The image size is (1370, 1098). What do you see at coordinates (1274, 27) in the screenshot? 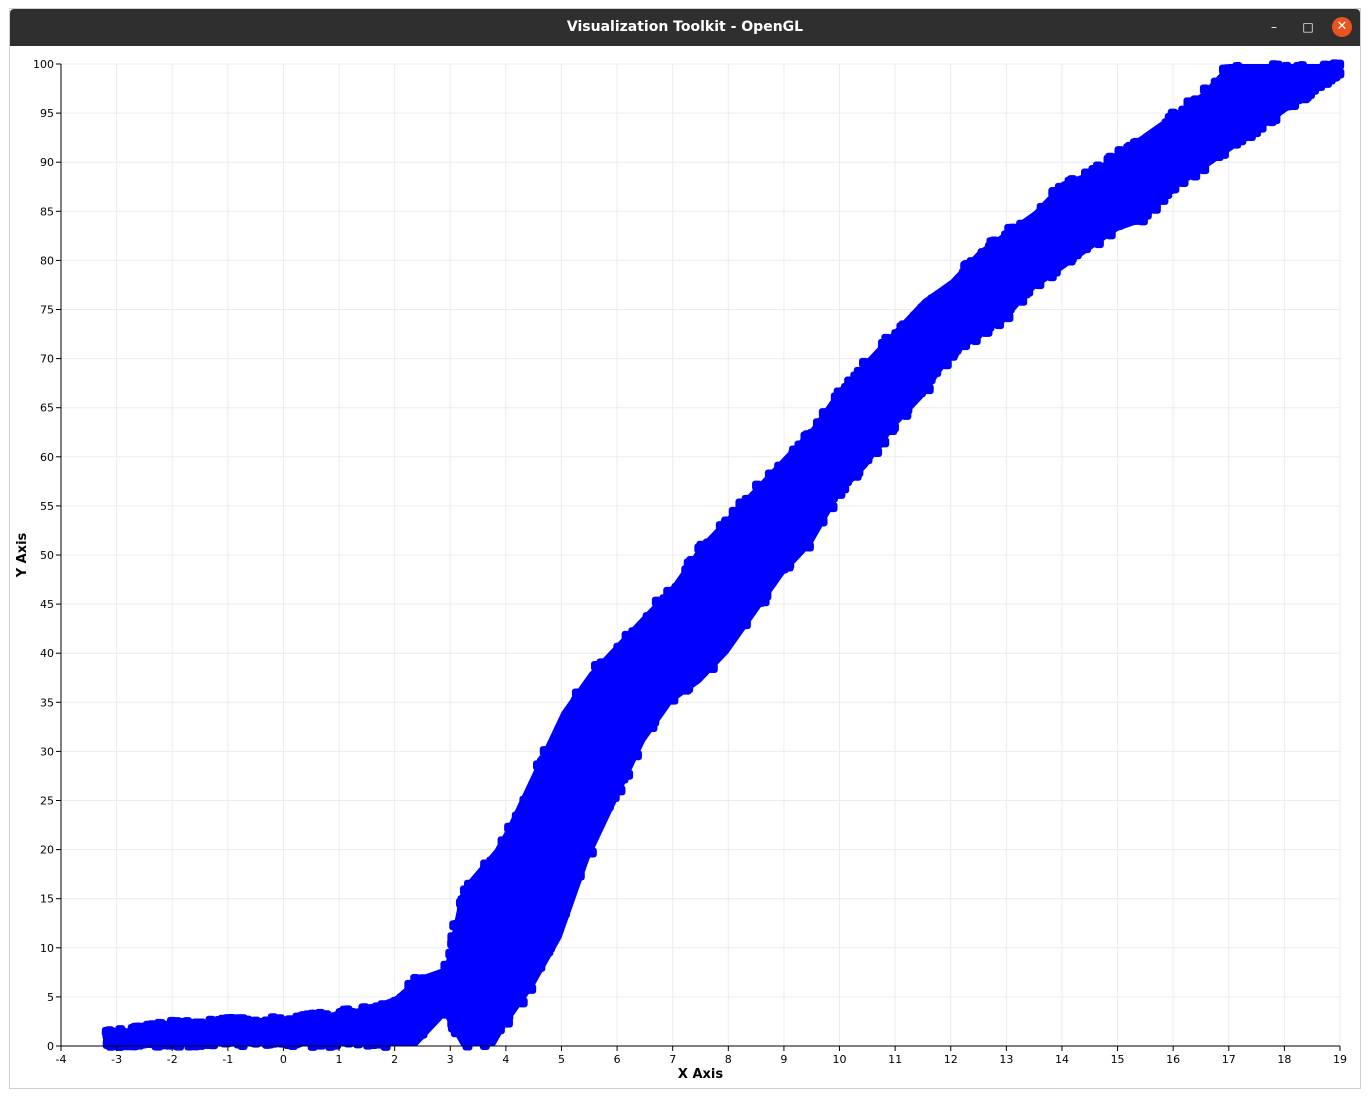
I see `minimize-button: –` at bounding box center [1274, 27].